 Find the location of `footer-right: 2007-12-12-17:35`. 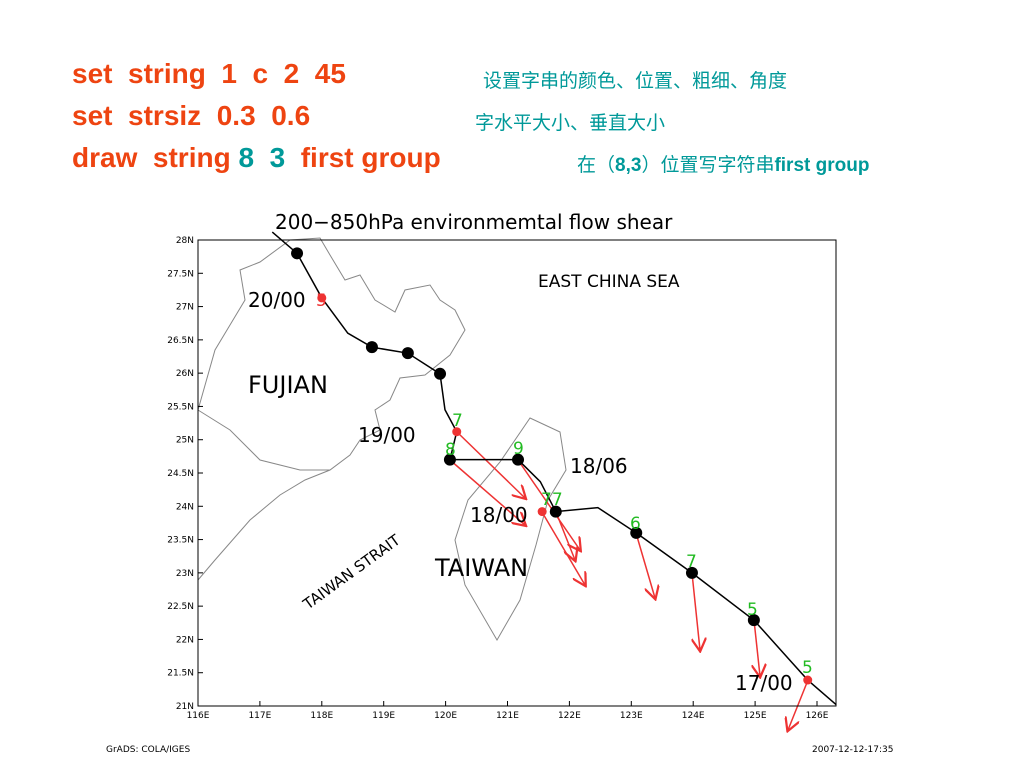

footer-right: 2007-12-12-17:35 is located at coordinates (853, 750).